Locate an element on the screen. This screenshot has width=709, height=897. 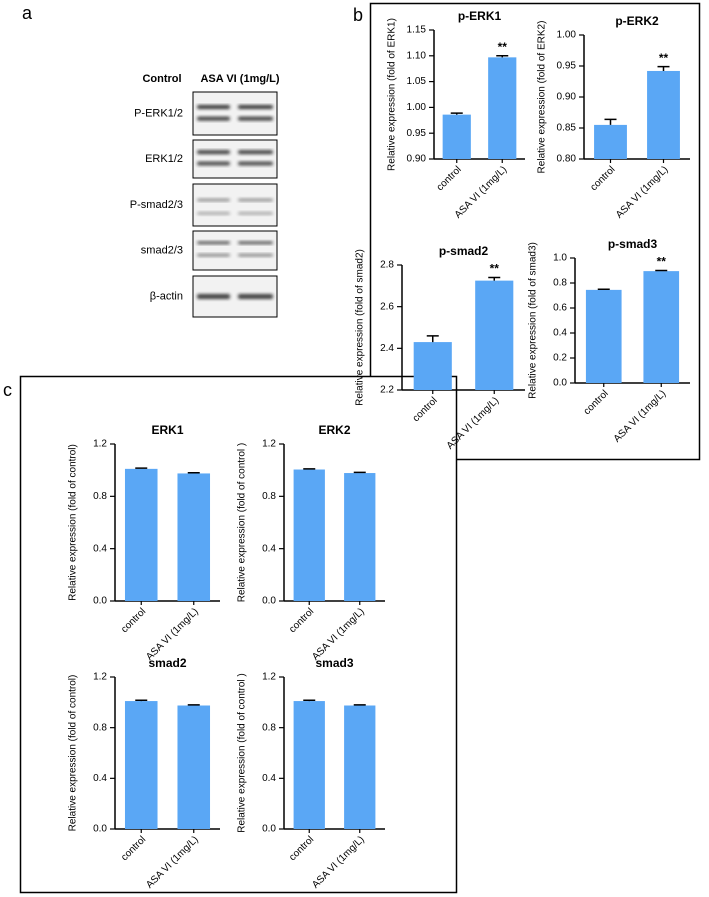
blot-row-label: P-ERK1/2 is located at coordinates (158, 113).